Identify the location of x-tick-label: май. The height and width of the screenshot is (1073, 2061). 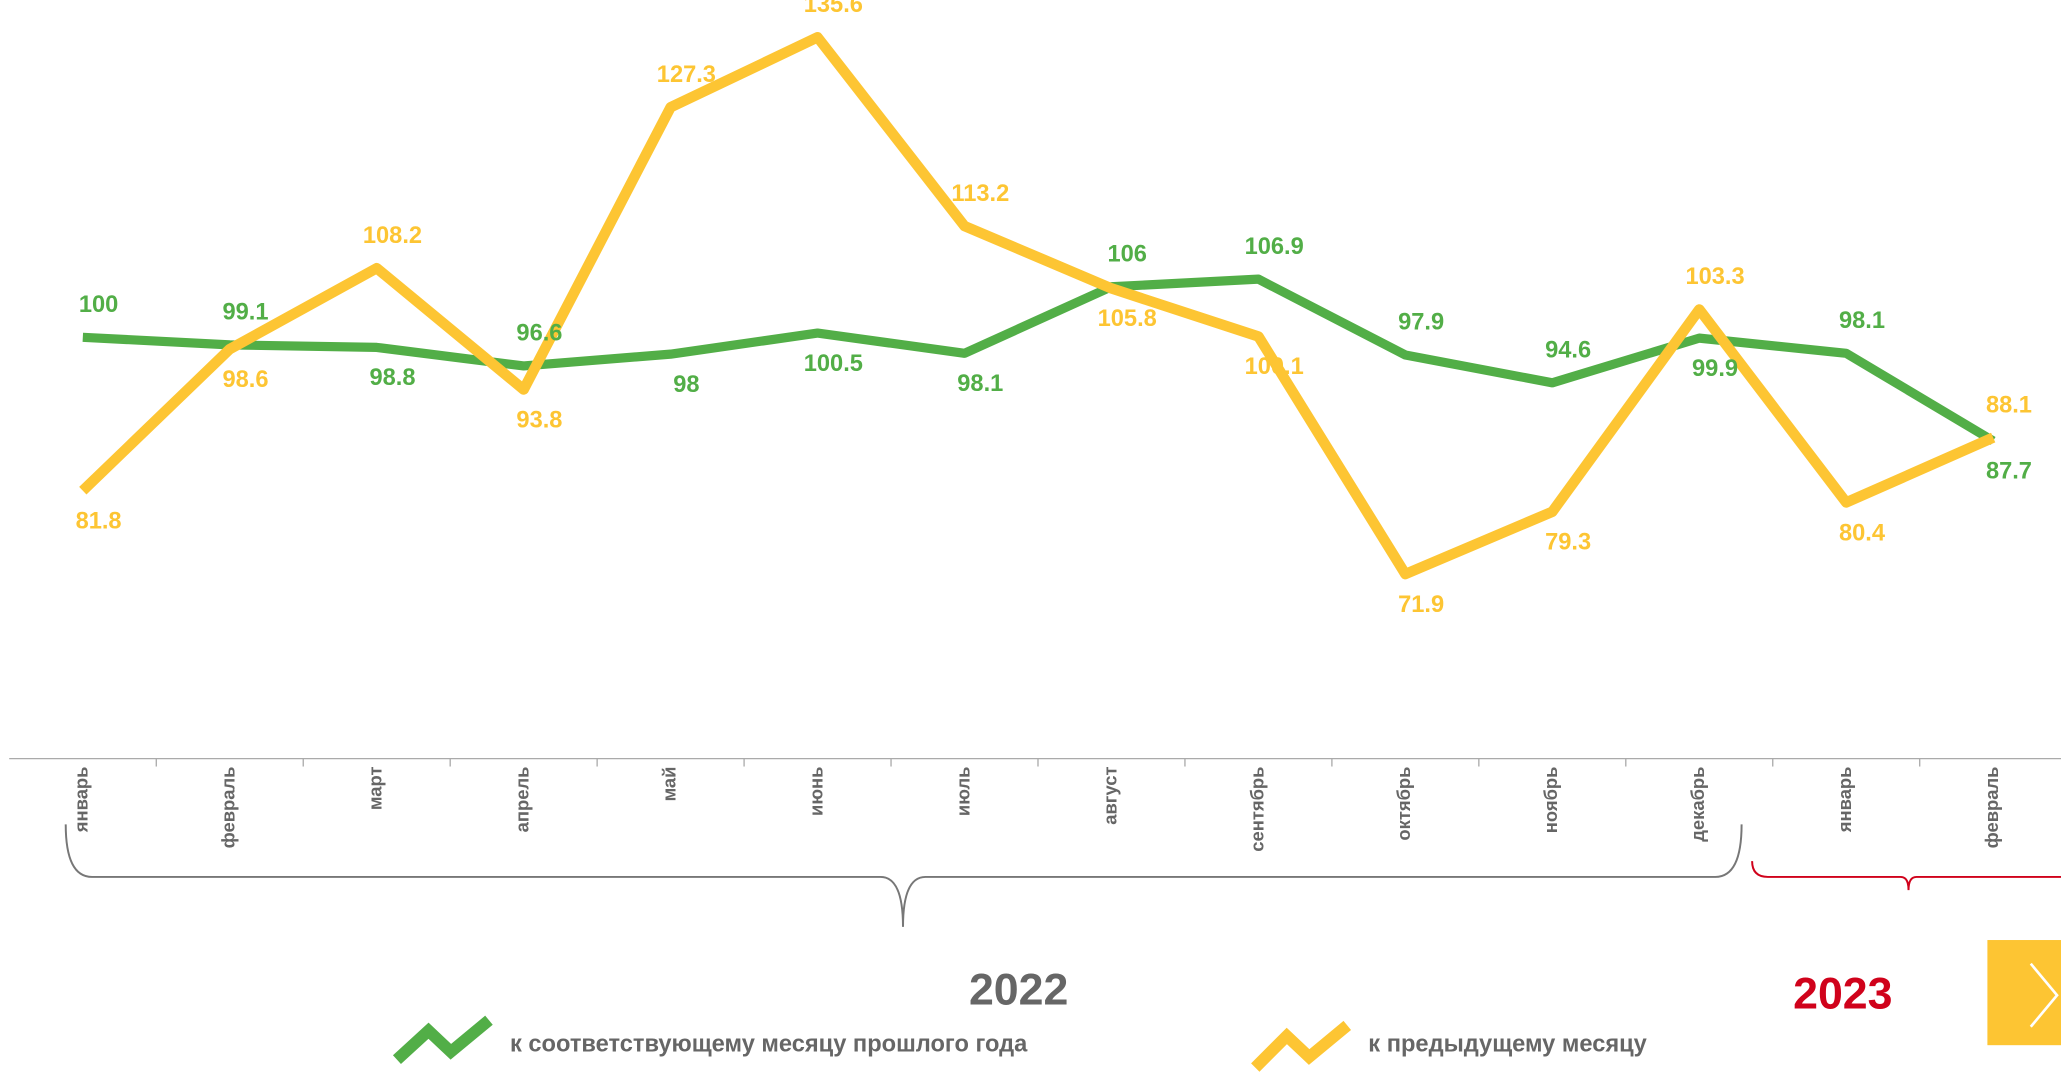
(668, 784).